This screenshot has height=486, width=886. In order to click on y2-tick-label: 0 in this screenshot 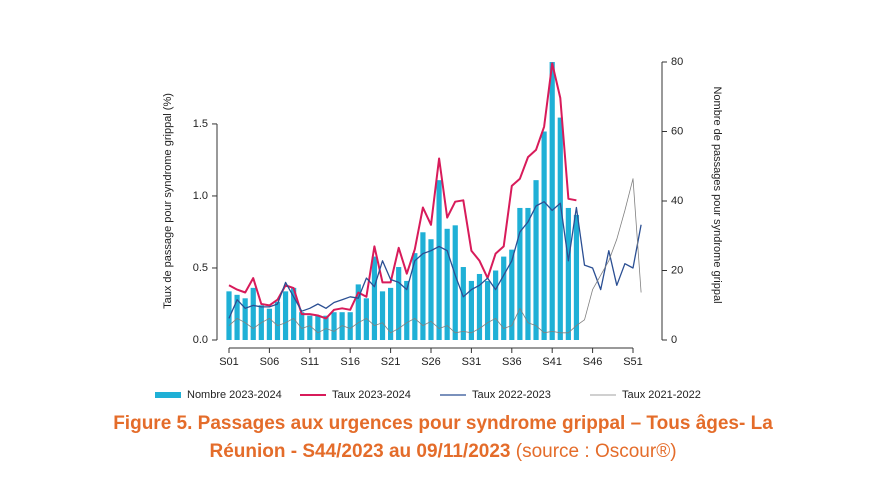, I will do `click(674, 340)`.